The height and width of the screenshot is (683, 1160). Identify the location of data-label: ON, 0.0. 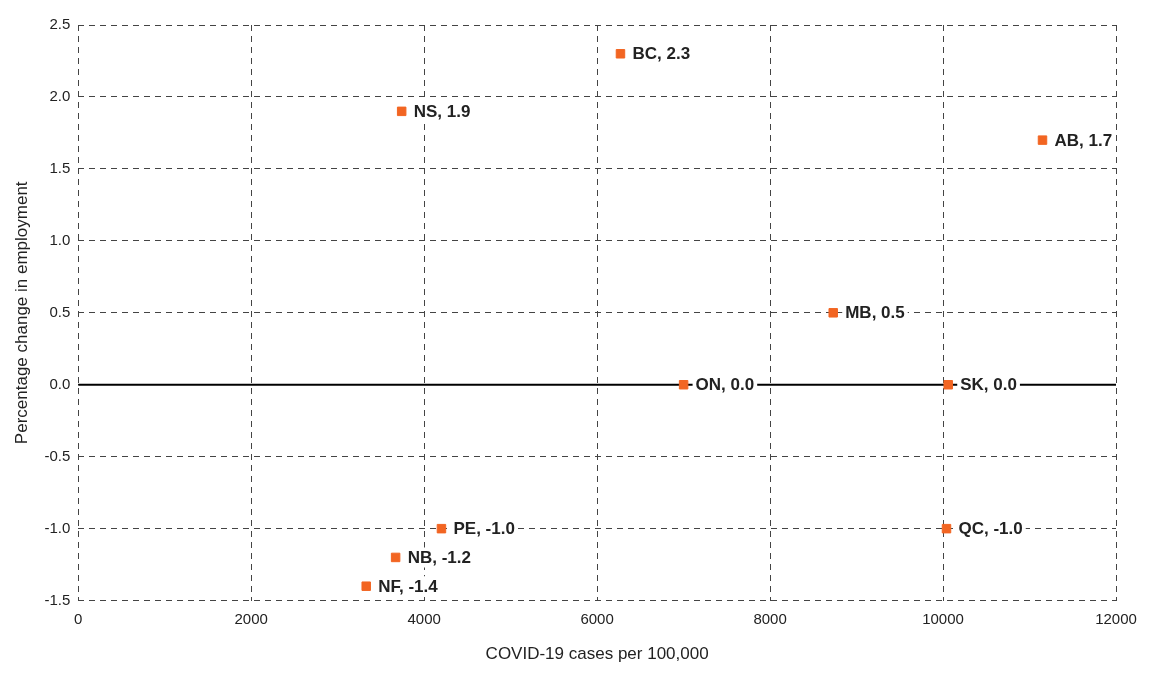
(725, 385).